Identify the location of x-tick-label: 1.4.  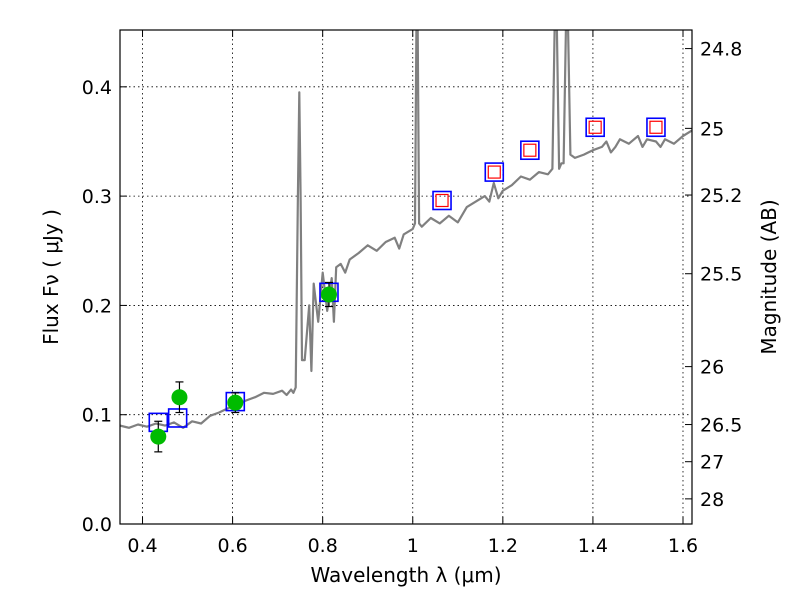
(593, 546).